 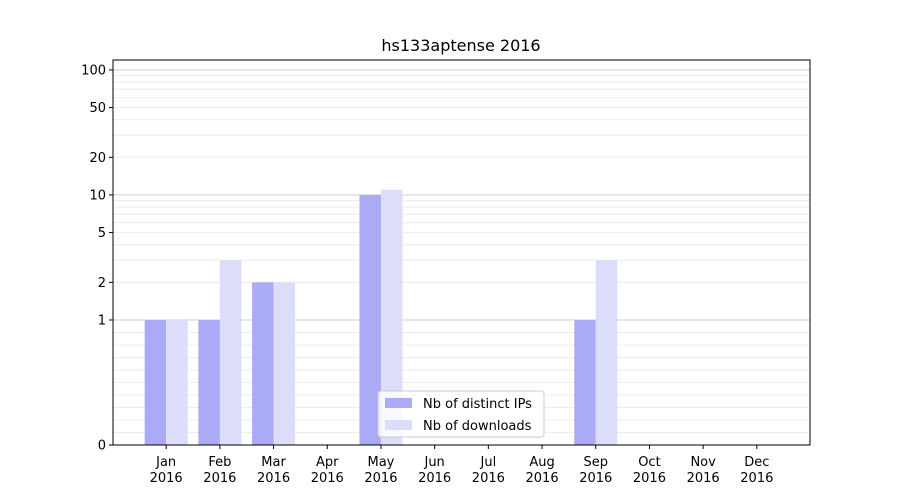 I want to click on y-axis: 0 1 2 5 10 20 50 100, so click(x=97, y=258).